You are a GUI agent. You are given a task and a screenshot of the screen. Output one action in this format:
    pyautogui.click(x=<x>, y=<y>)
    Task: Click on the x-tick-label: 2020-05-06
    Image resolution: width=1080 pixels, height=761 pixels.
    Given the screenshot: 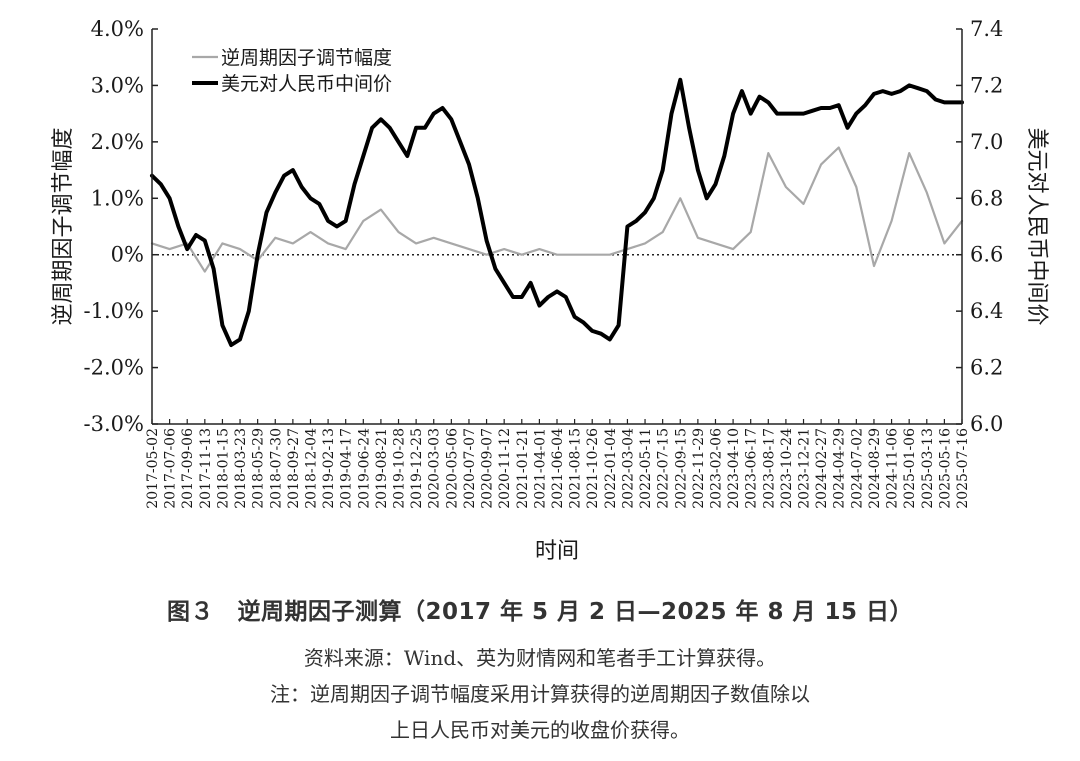 What is the action you would take?
    pyautogui.click(x=452, y=468)
    